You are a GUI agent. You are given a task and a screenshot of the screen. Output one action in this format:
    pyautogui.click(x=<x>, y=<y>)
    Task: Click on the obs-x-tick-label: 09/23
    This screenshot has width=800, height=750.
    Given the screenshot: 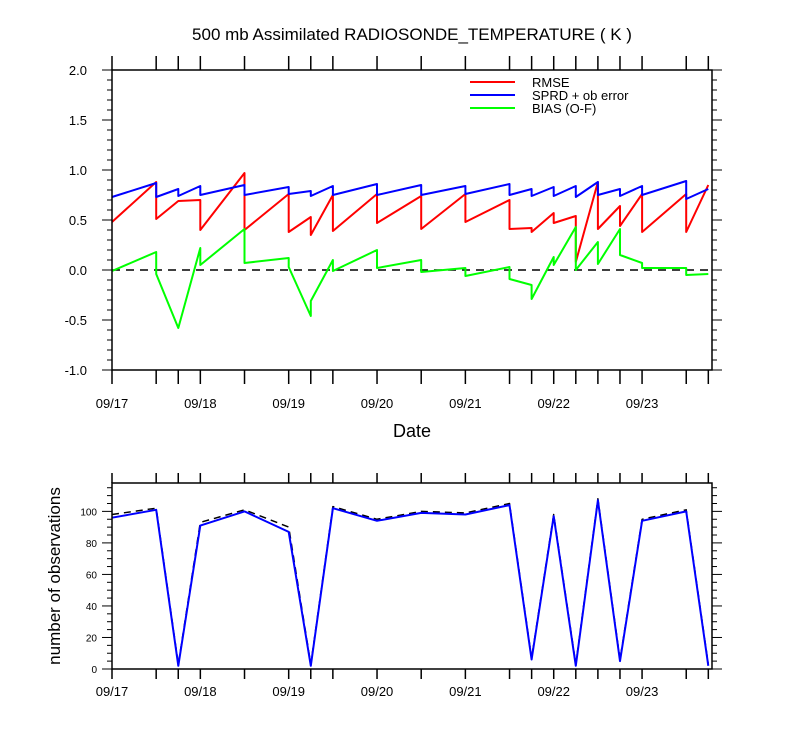 What is the action you would take?
    pyautogui.click(x=642, y=691)
    